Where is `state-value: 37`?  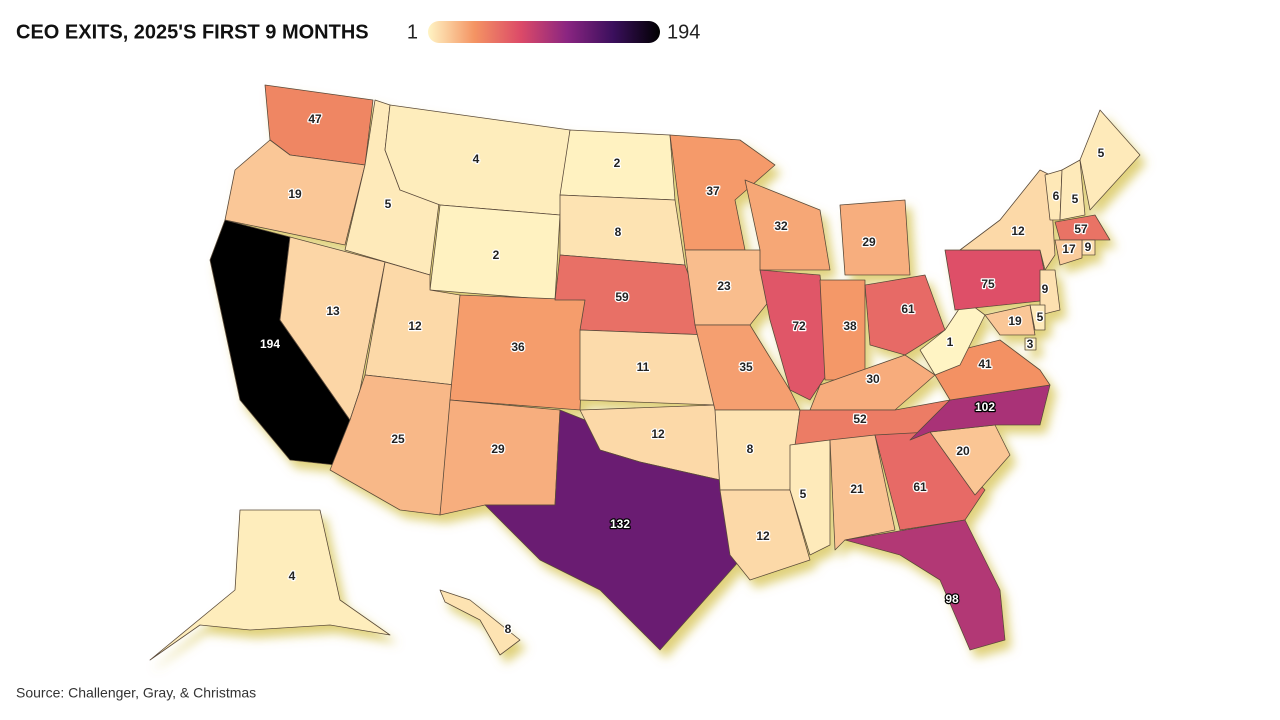
state-value: 37 is located at coordinates (713, 191).